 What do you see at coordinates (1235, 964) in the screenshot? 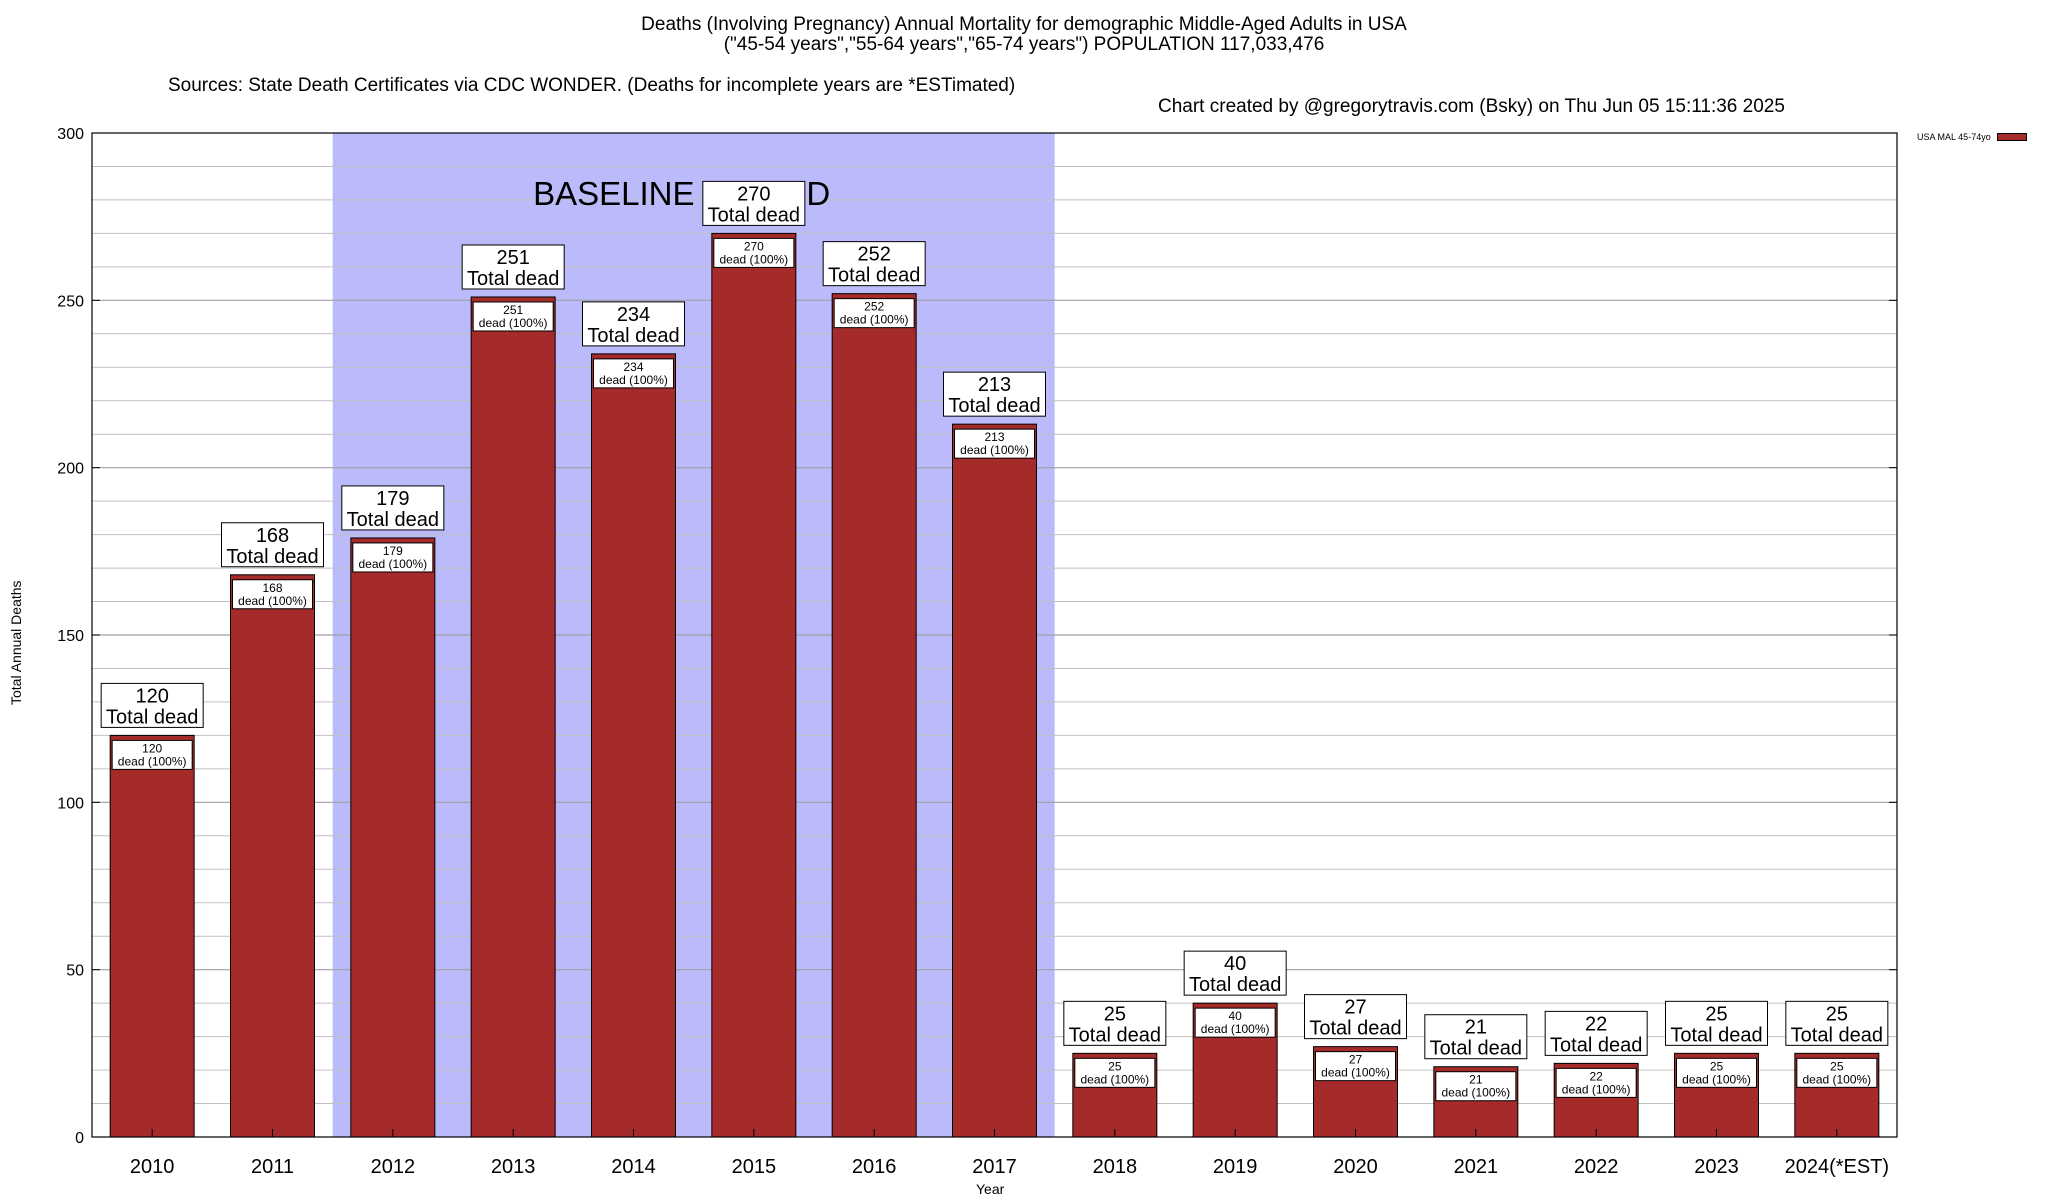
I see `bar-top-value-label: 40` at bounding box center [1235, 964].